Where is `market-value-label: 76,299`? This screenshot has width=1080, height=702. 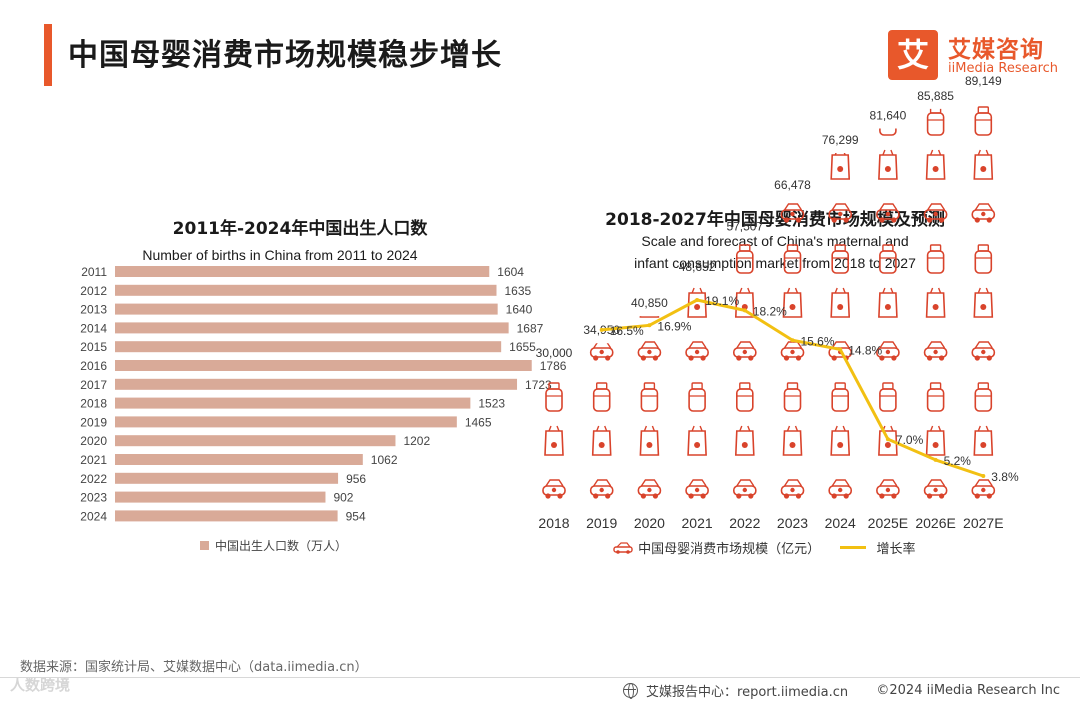
market-value-label: 76,299 is located at coordinates (840, 140).